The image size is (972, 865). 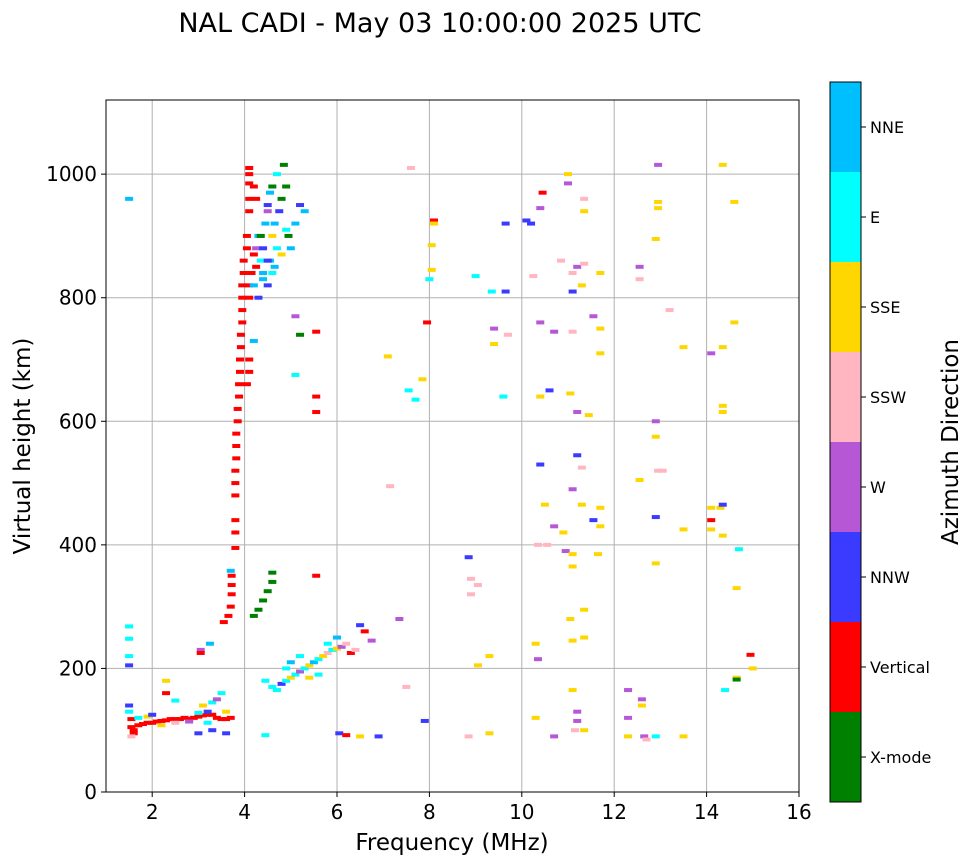 I want to click on colorbar-category-label: X-mode, so click(x=900, y=757).